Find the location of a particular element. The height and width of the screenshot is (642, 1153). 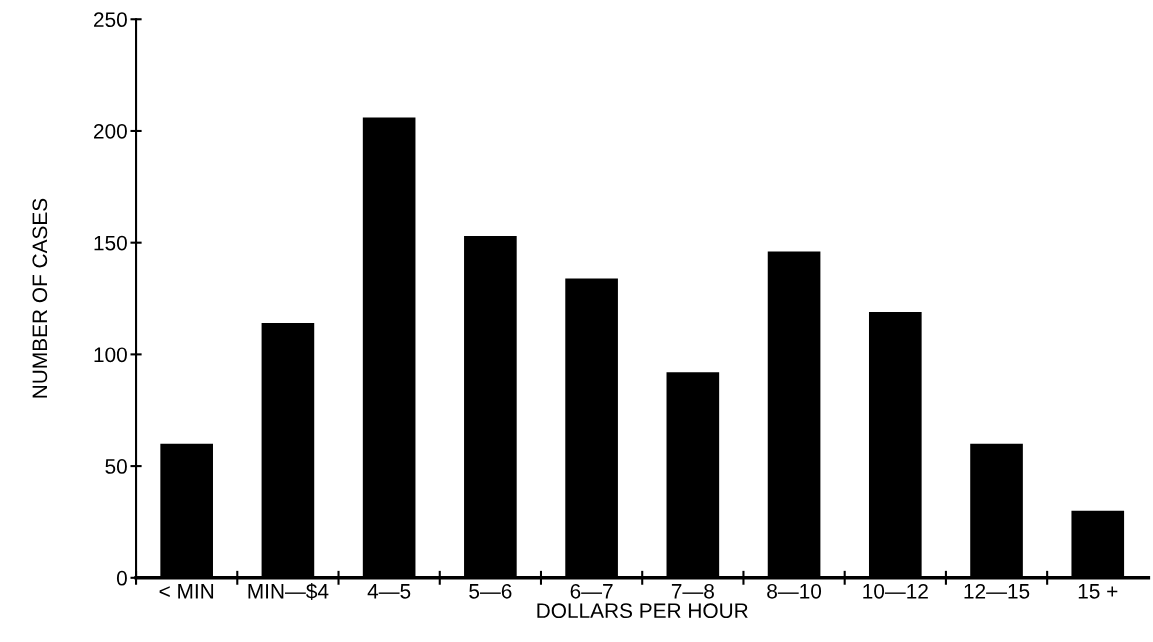

y-axis-title: NUMBER OF CASES is located at coordinates (40, 298).